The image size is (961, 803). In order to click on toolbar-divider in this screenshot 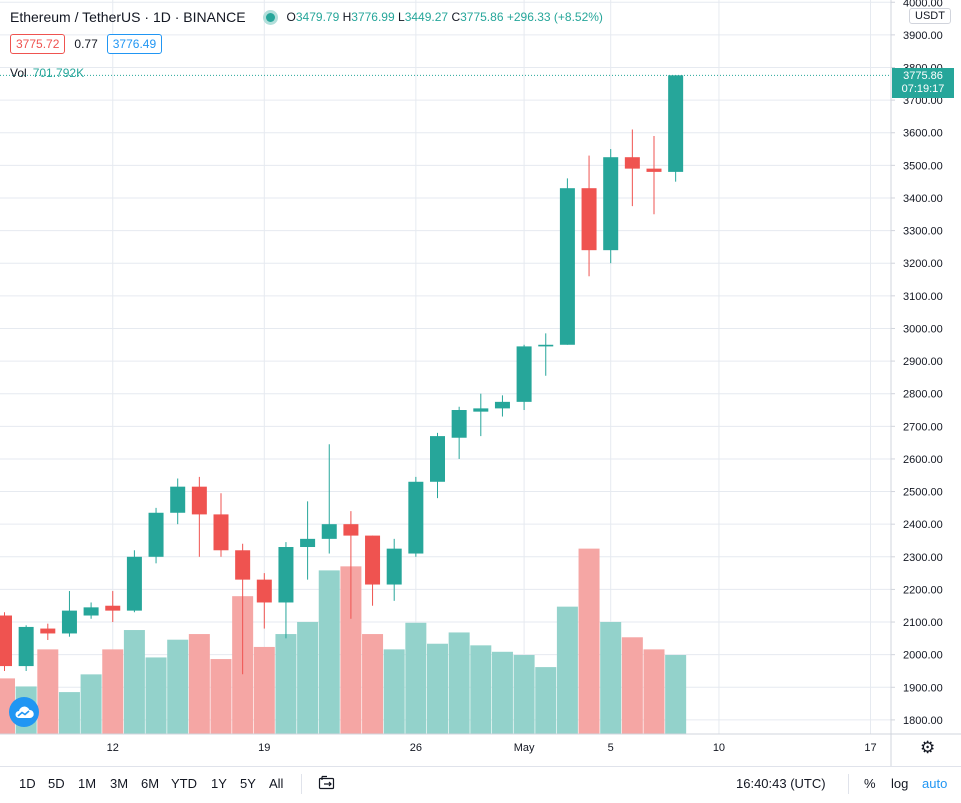, I will do `click(301, 784)`.